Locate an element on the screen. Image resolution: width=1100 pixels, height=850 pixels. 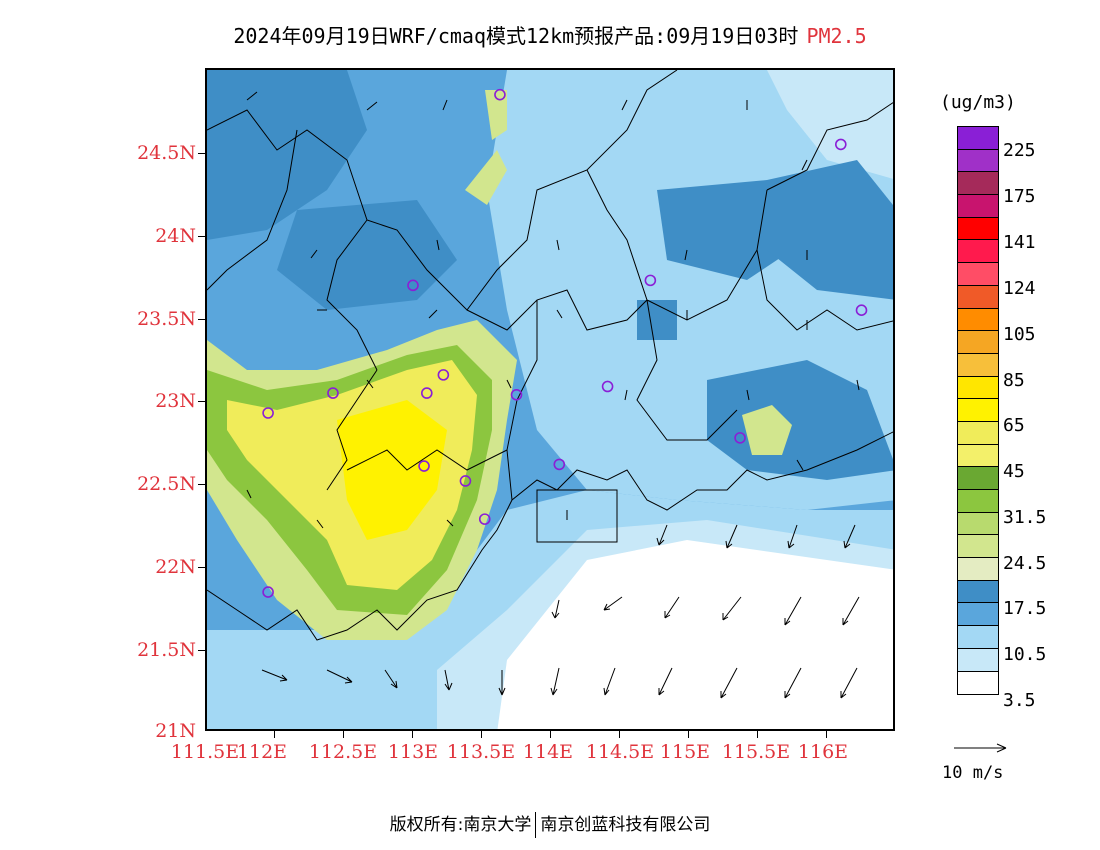
lat-label-22: 22N is located at coordinates (175, 567).